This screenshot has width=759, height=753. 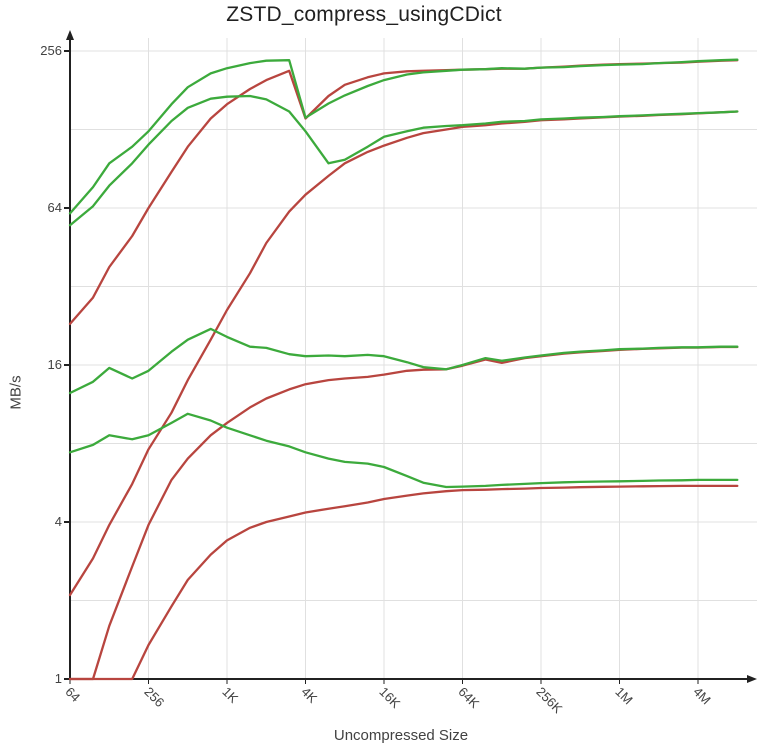 I want to click on y-tick-label: 1, so click(x=58, y=678).